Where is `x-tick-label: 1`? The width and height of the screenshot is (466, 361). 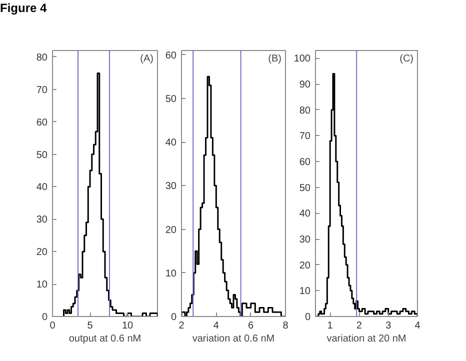
x-tick-label: 1 is located at coordinates (330, 326).